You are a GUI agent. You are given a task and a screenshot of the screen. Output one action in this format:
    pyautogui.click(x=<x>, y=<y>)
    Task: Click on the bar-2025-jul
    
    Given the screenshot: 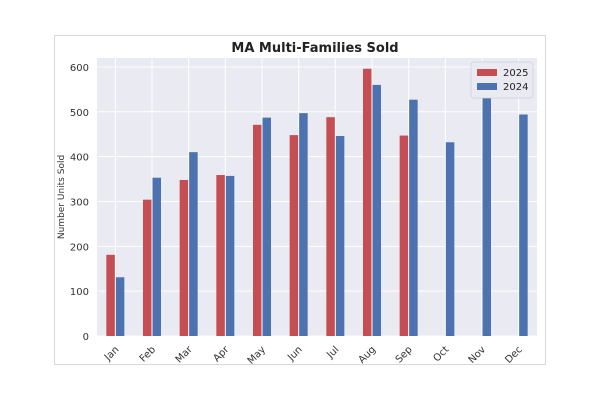 What is the action you would take?
    pyautogui.click(x=330, y=226)
    